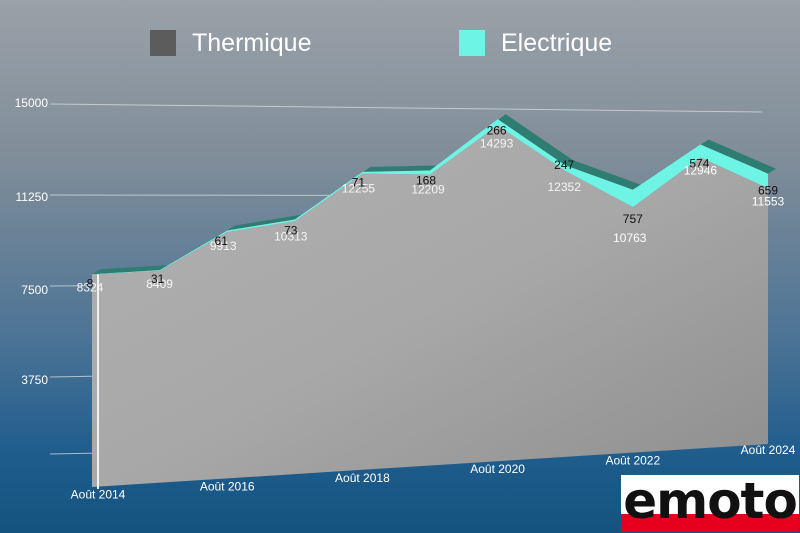 This screenshot has height=533, width=800. Describe the element at coordinates (90, 283) in the screenshot. I see `data-label-electrique: 8` at that location.